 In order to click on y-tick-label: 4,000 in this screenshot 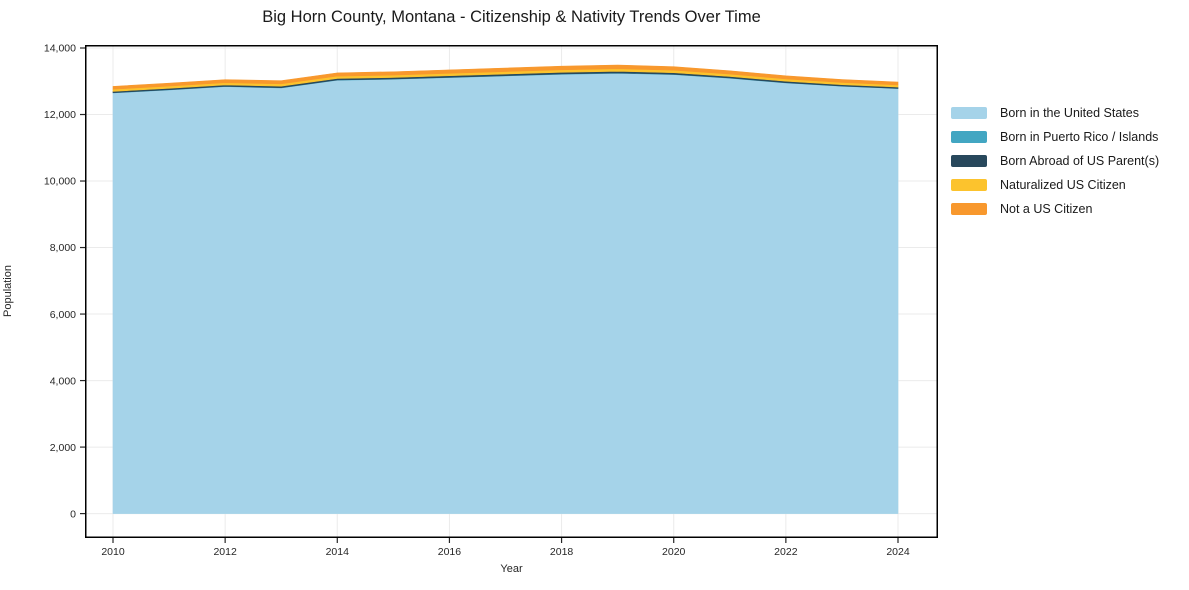, I will do `click(63, 381)`.